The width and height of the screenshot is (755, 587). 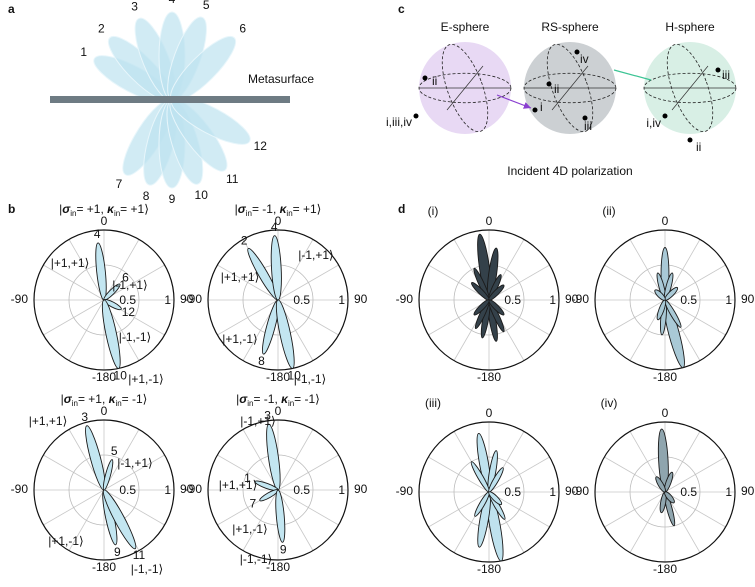 What do you see at coordinates (588, 126) in the screenshot?
I see `point-label: iii` at bounding box center [588, 126].